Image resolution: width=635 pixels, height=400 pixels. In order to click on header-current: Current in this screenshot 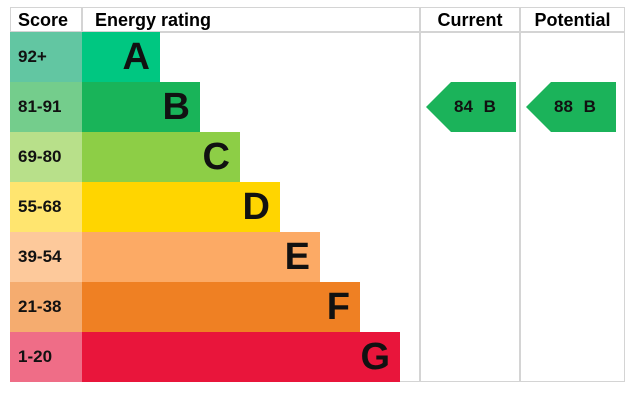, I will do `click(470, 20)`.